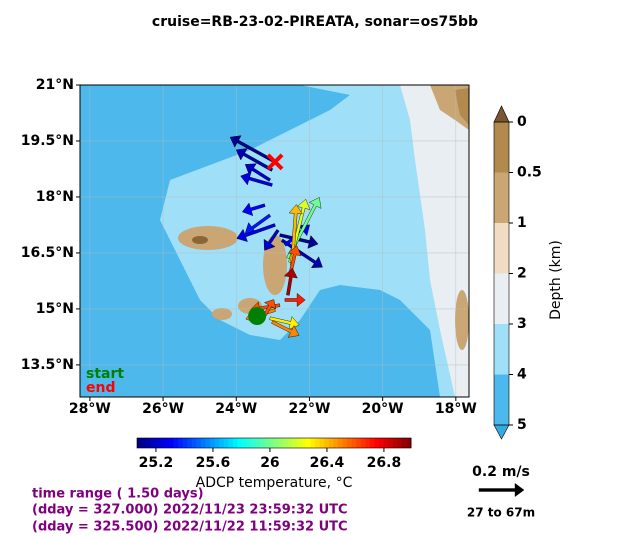  I want to click on scale-depth: 27 to 67m, so click(501, 513).